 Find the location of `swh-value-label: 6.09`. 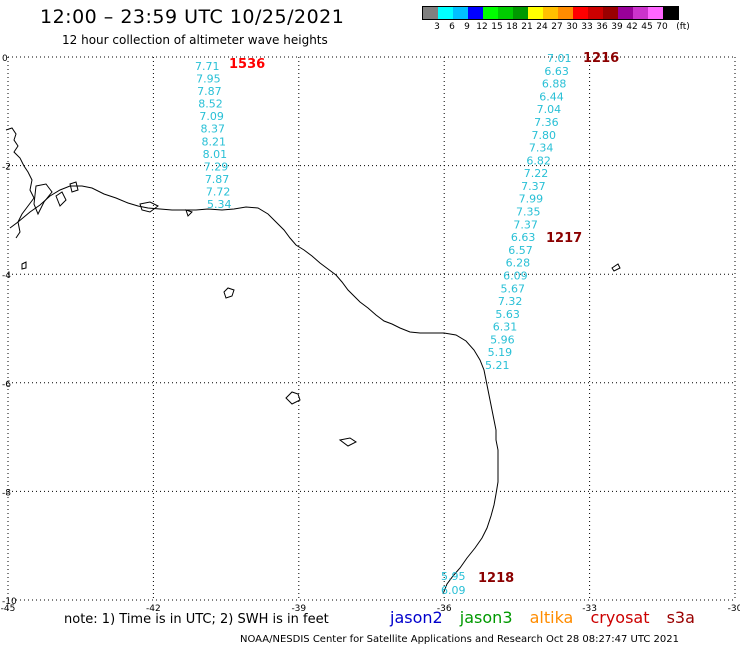

swh-value-label: 6.09 is located at coordinates (453, 590).